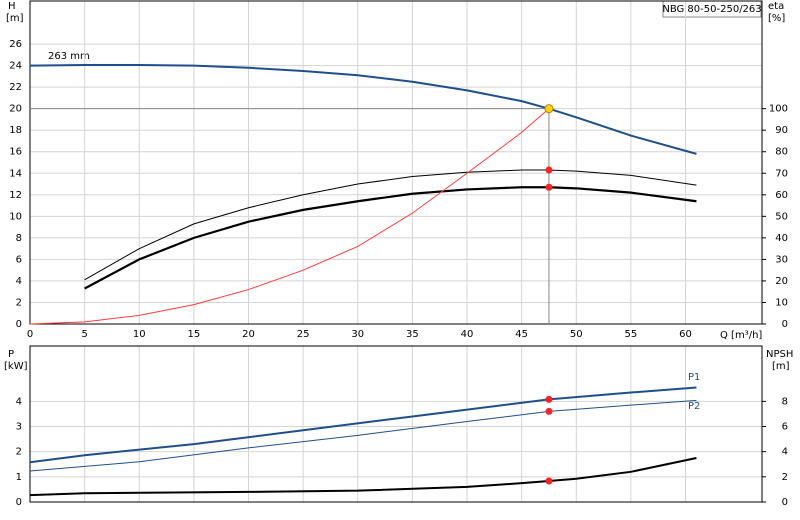 This screenshot has width=800, height=520. Describe the element at coordinates (15, 130) in the screenshot. I see `y-tick-label: 18` at that location.